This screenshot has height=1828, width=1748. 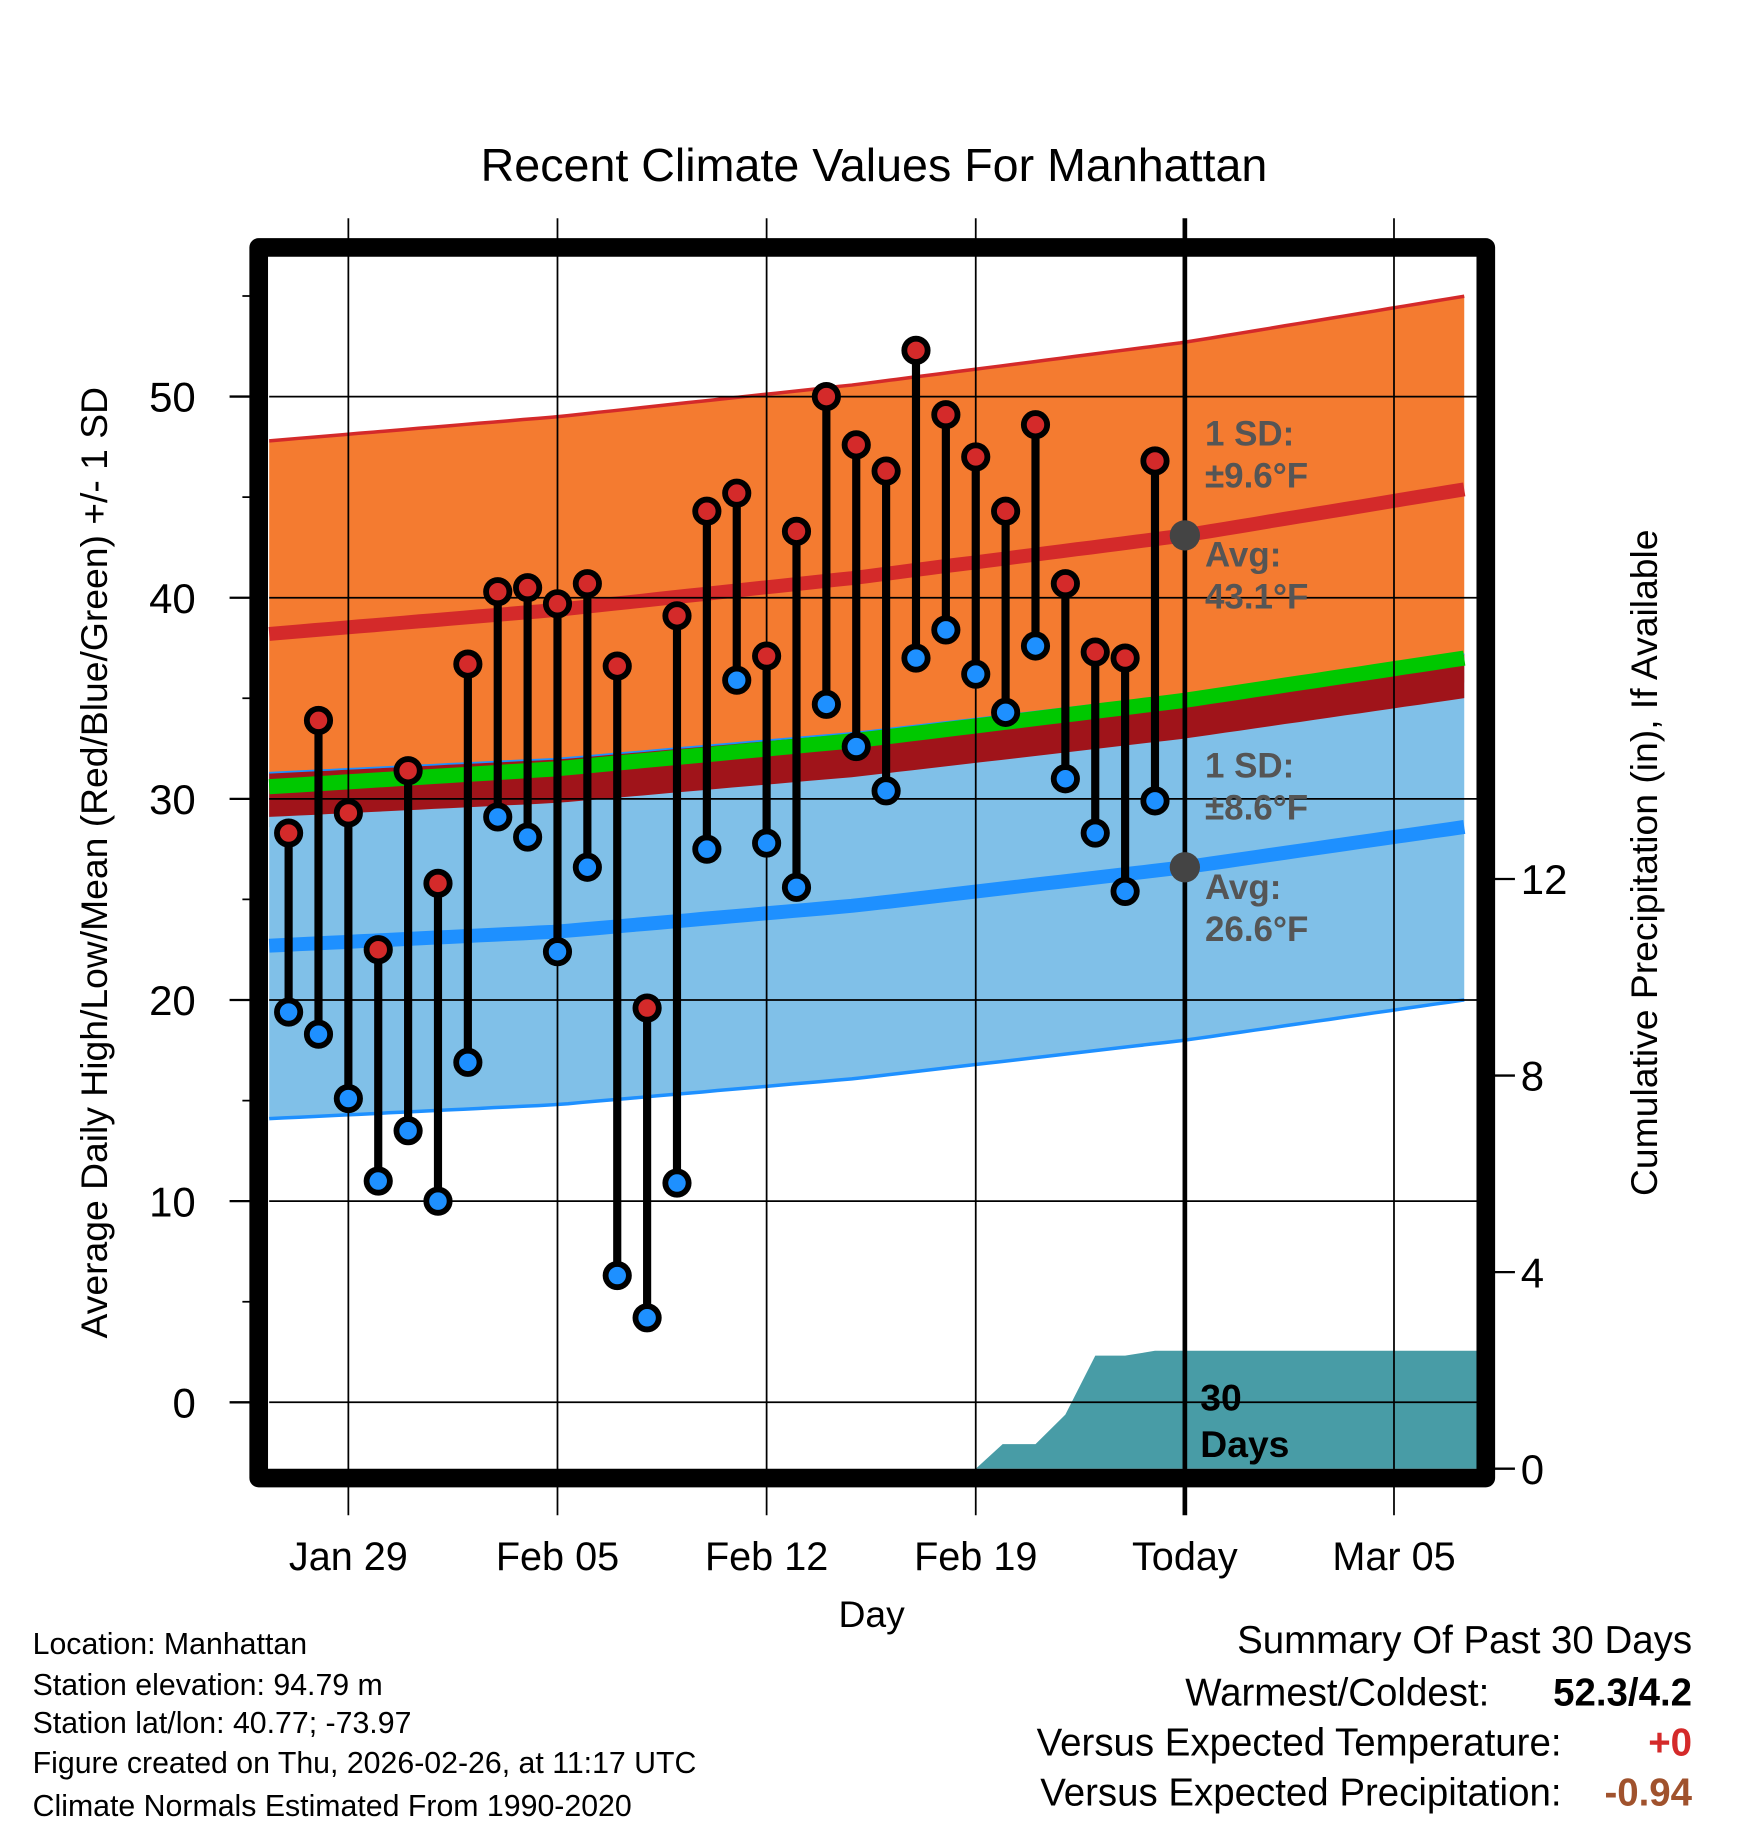 What do you see at coordinates (1185, 535) in the screenshot?
I see `today-high-avg-marker` at bounding box center [1185, 535].